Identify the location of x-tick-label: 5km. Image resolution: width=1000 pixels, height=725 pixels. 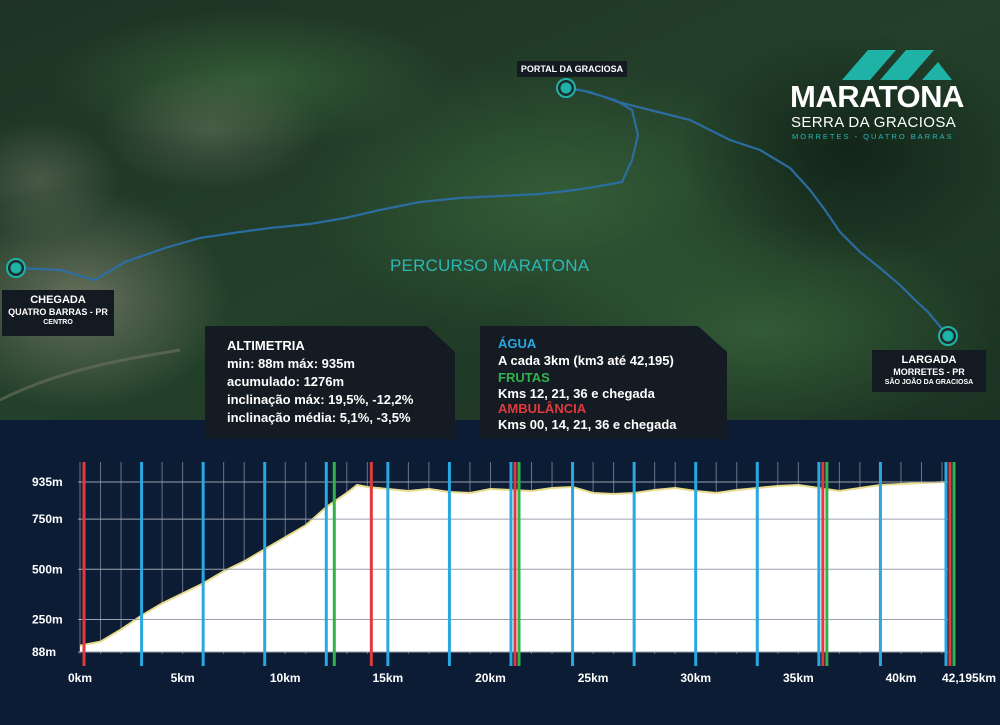
(183, 678).